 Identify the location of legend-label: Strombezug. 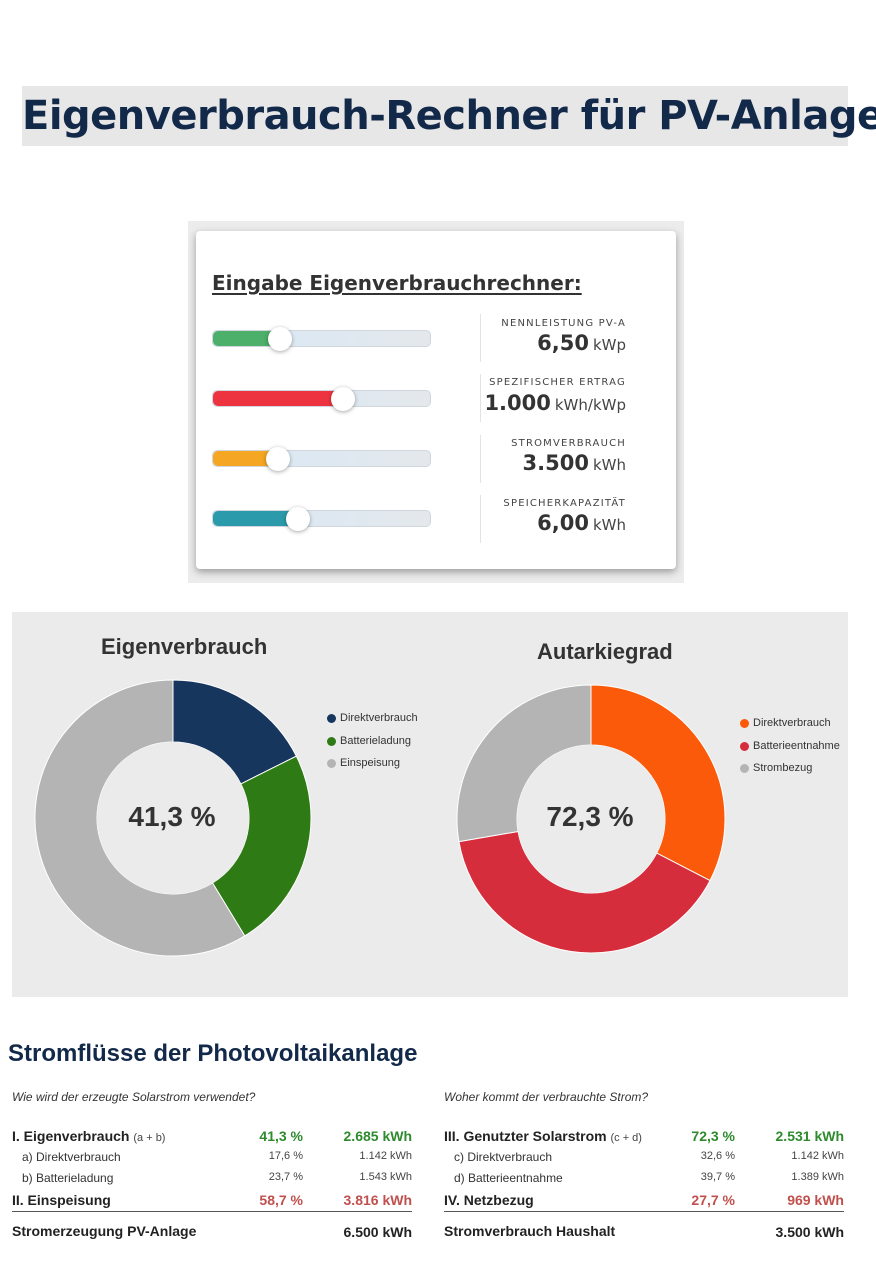
(783, 768).